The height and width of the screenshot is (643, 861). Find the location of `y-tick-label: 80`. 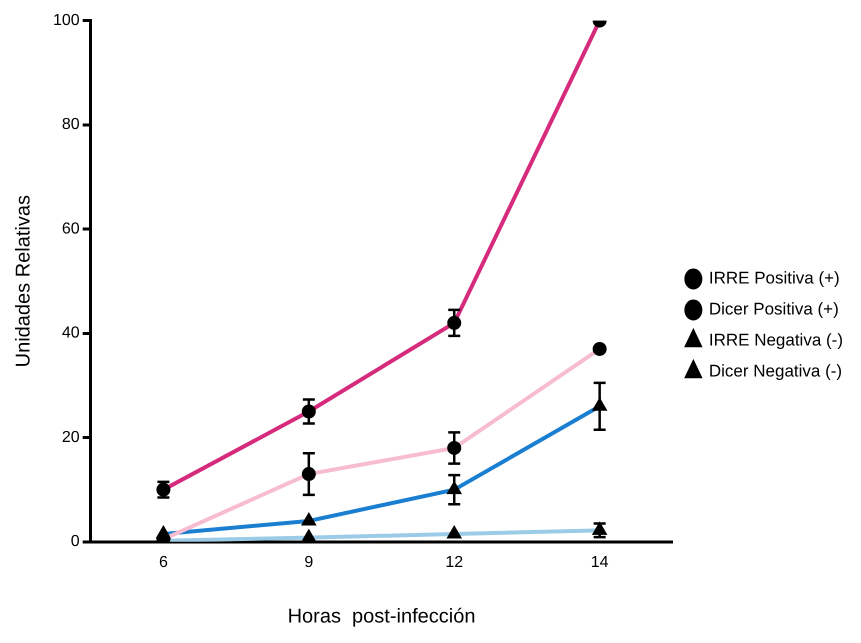

y-tick-label: 80 is located at coordinates (71, 125).